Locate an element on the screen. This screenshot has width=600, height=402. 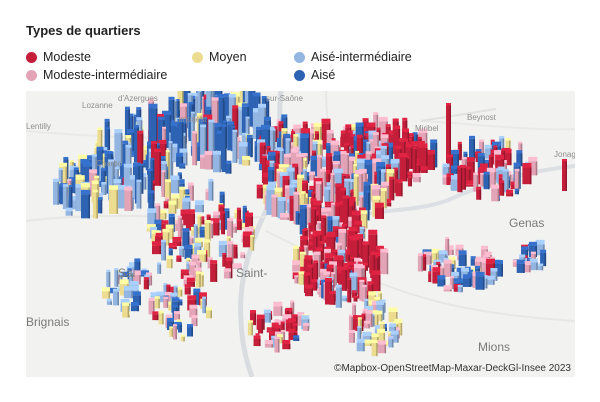
legend-swatch-modeste is located at coordinates (31, 57).